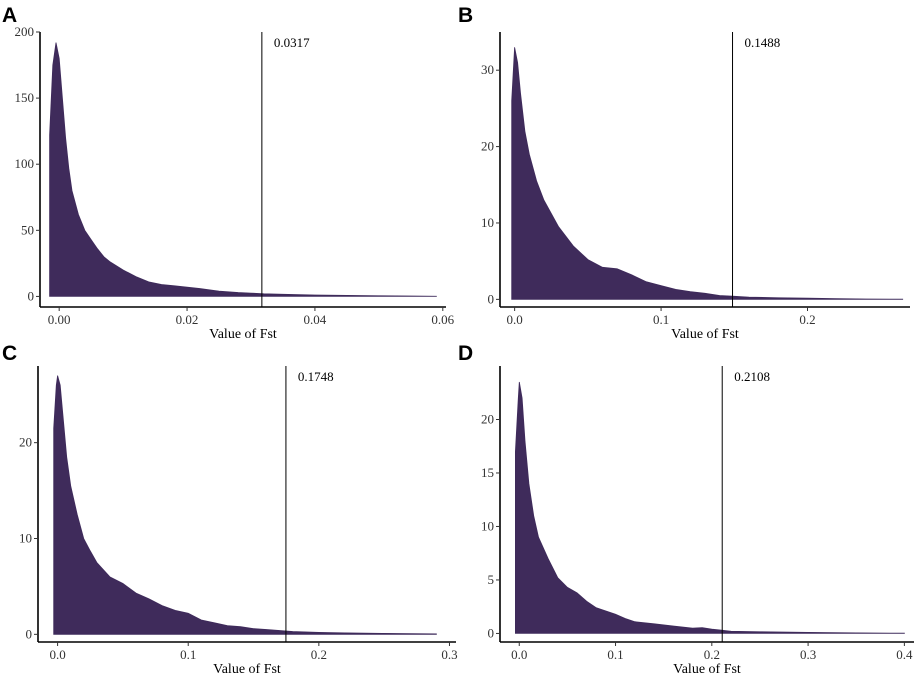 Image resolution: width=920 pixels, height=676 pixels. Describe the element at coordinates (487, 472) in the screenshot. I see `y-tick-label: 15` at that location.